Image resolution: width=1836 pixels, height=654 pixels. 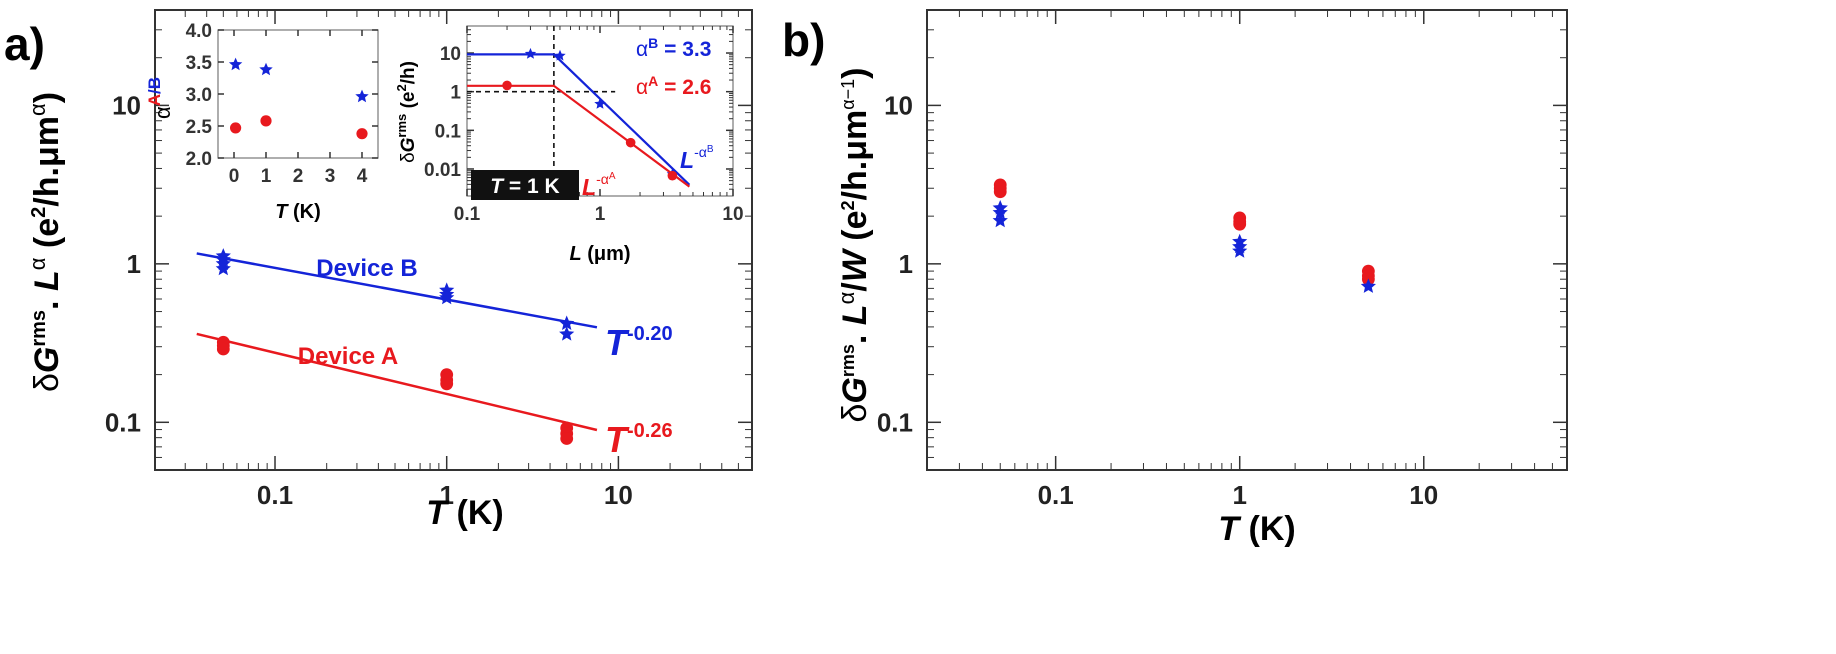 I want to click on y-tick-label: 0.01, so click(x=442, y=170).